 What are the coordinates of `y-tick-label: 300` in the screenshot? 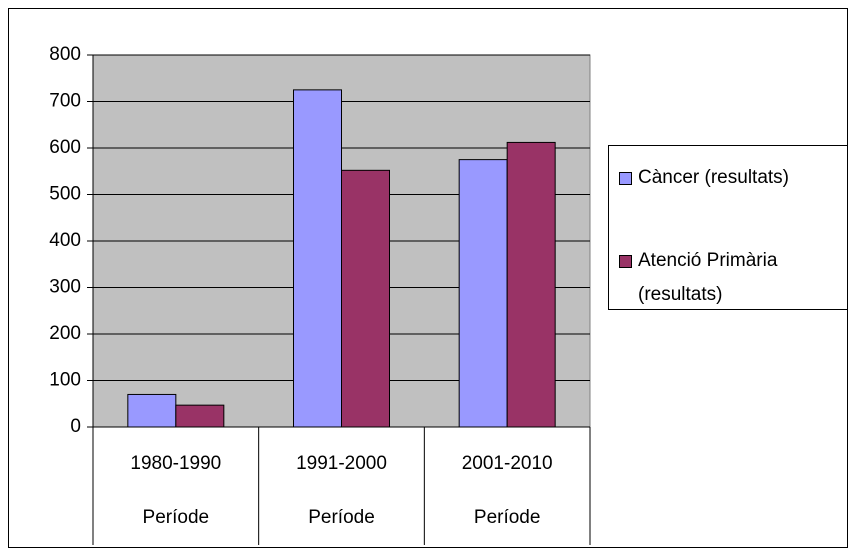 It's located at (65, 287).